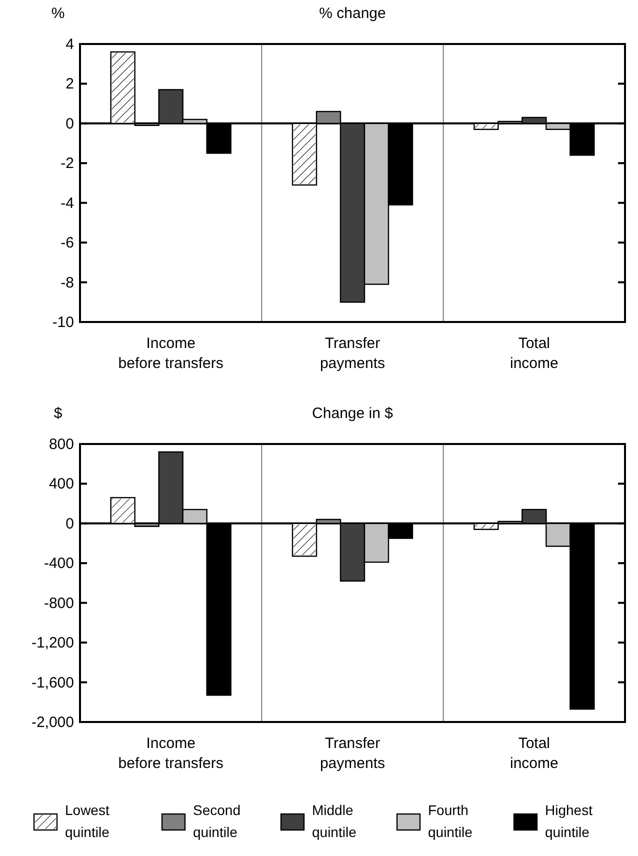  Describe the element at coordinates (63, 322) in the screenshot. I see `y-tick-label: -10` at that location.